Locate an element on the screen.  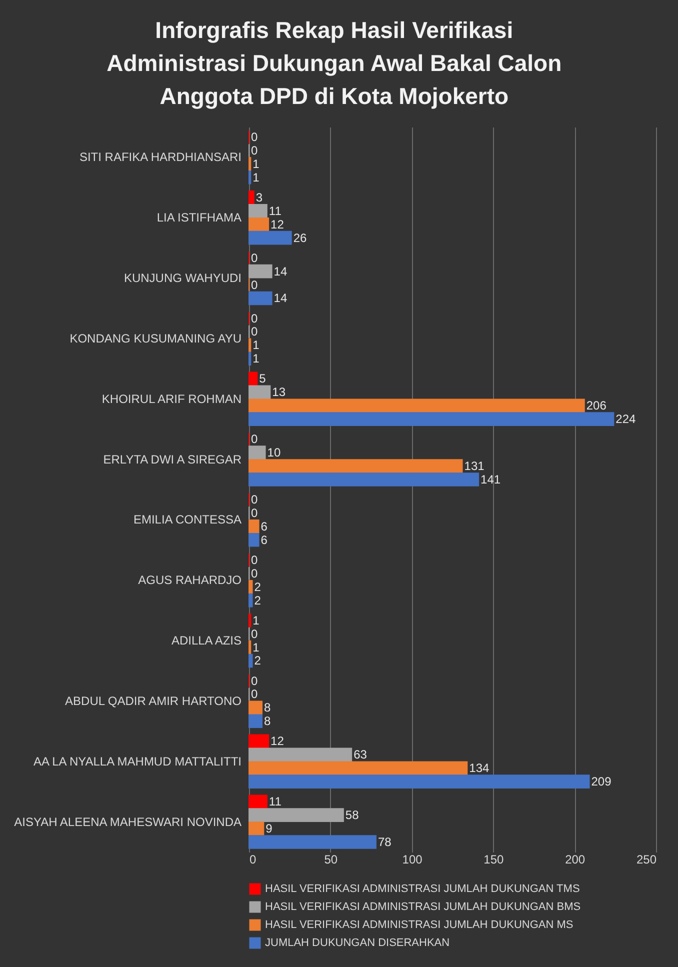
y-tick-label: ERLYTA DWI A SIREGAR is located at coordinates (172, 459).